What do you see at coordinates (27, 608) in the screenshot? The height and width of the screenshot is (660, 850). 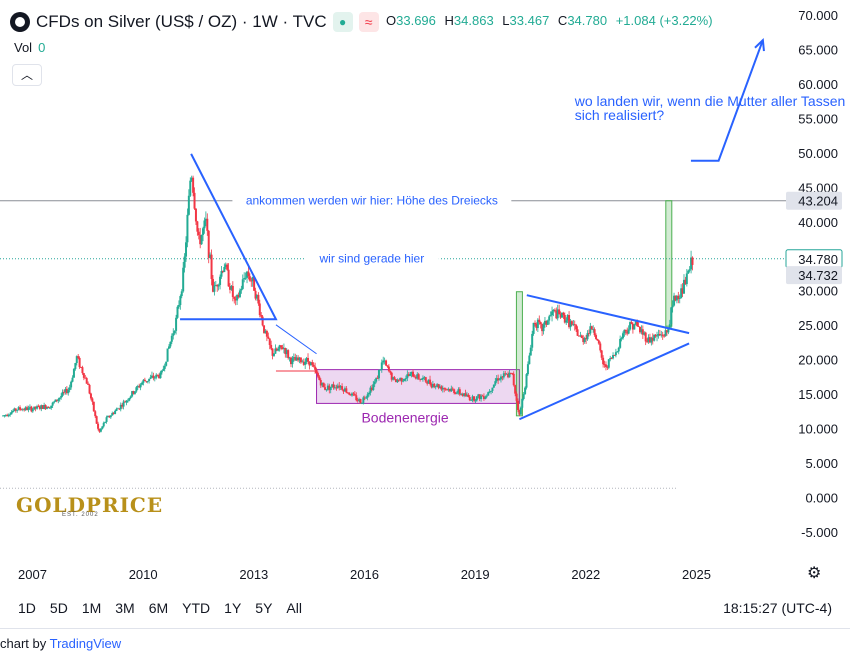 I see `range-1d: 1D` at bounding box center [27, 608].